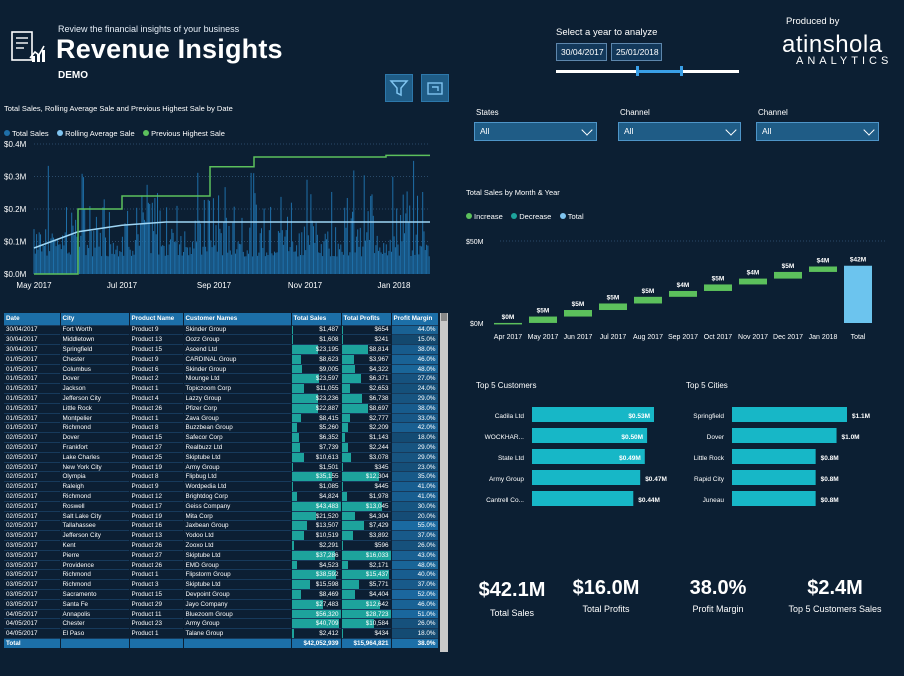 This screenshot has height=676, width=904. I want to click on waterfall-data-label: $5M, so click(718, 278).